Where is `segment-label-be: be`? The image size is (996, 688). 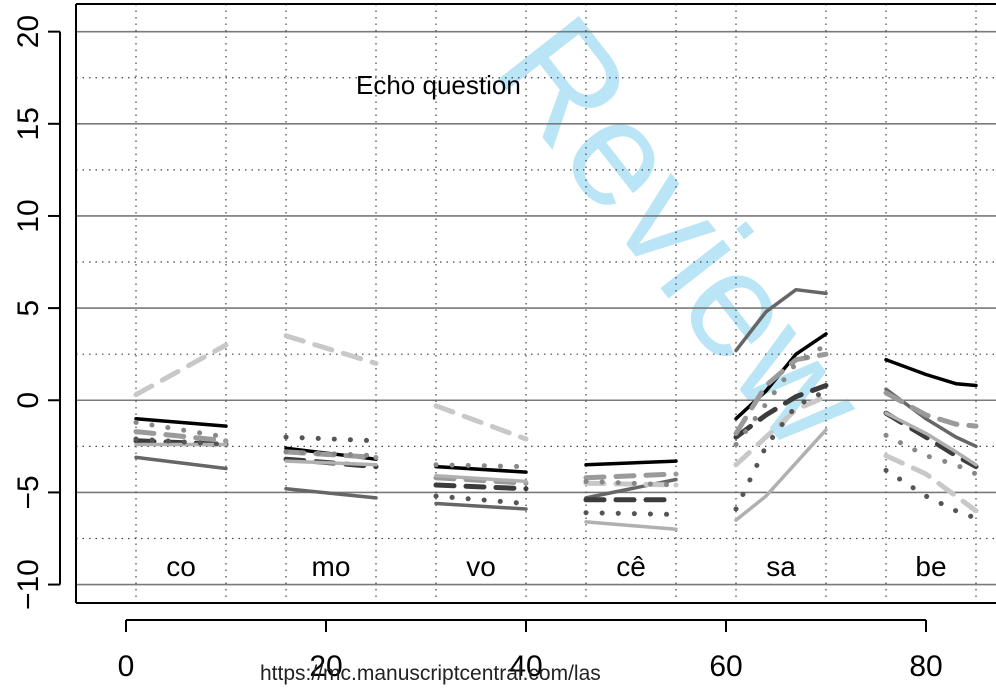
segment-label-be: be is located at coordinates (930, 566).